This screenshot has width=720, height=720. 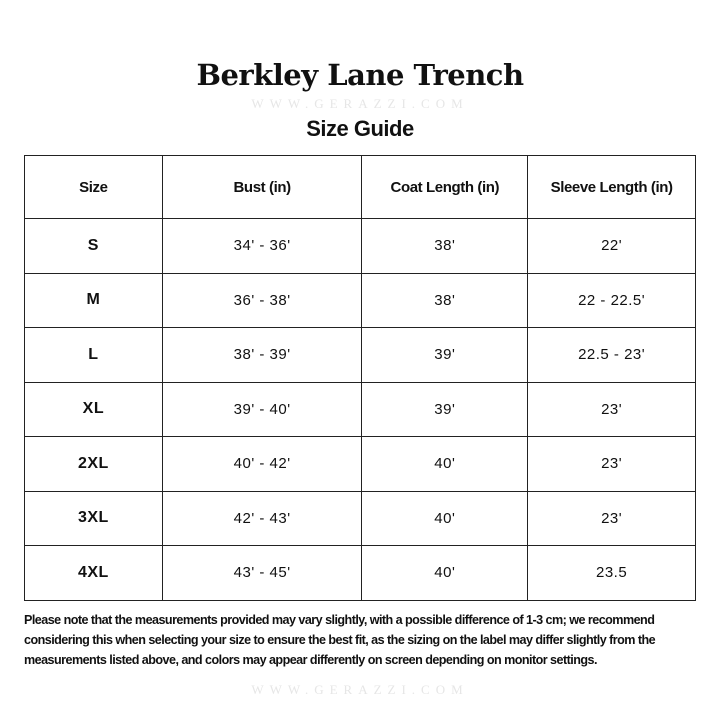 I want to click on page-subtitle: Size Guide, so click(x=360, y=128).